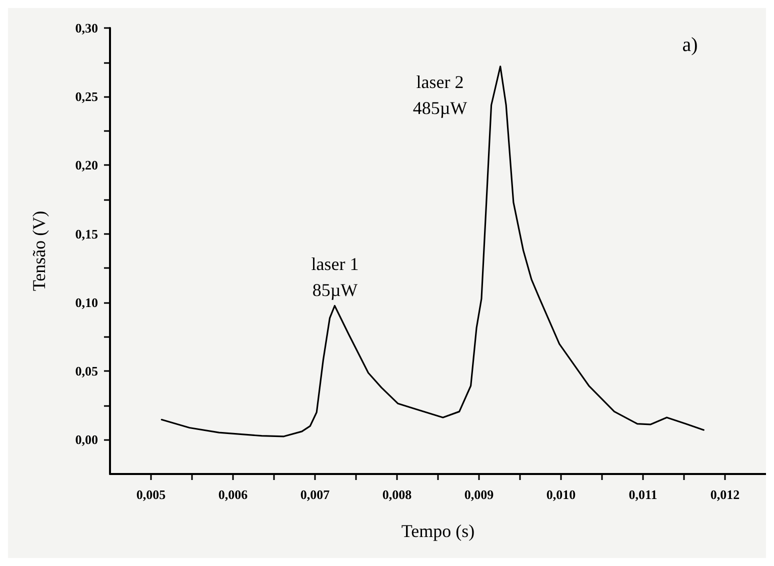 This screenshot has height=566, width=774. I want to click on y-tick-label: 0,20, so click(86, 165).